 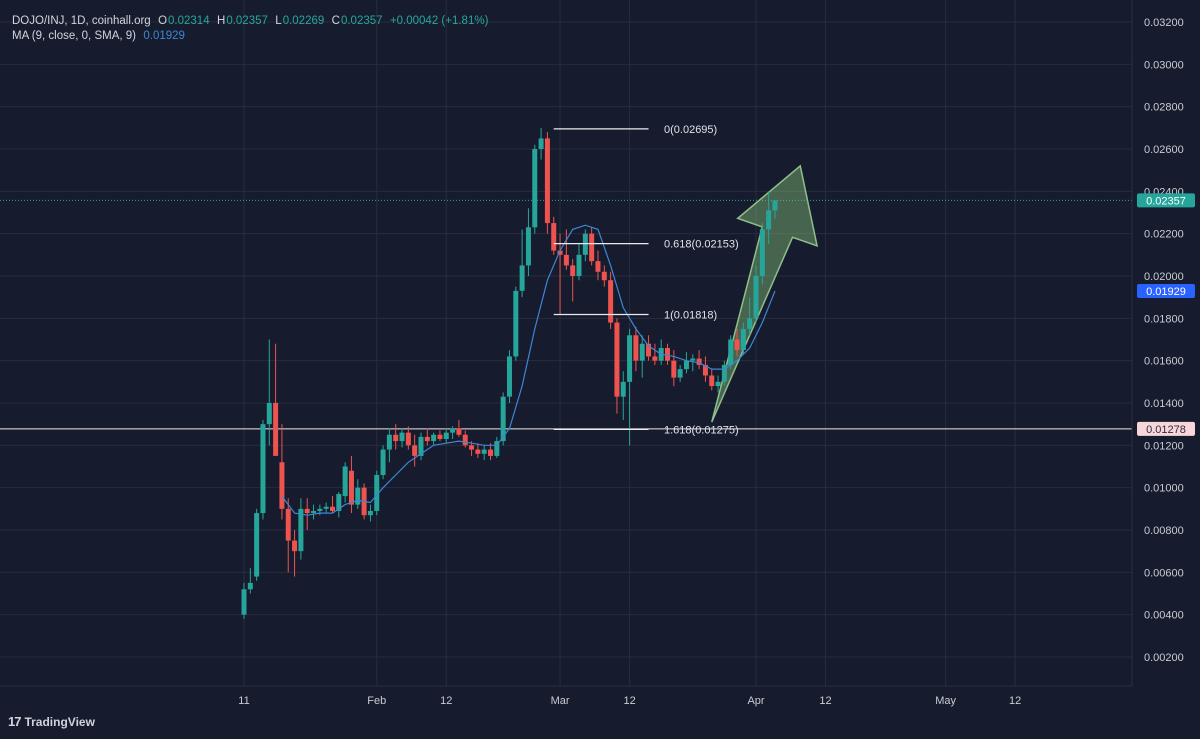 What do you see at coordinates (690, 316) in the screenshot?
I see `fib-level-label: 1(0.01818)` at bounding box center [690, 316].